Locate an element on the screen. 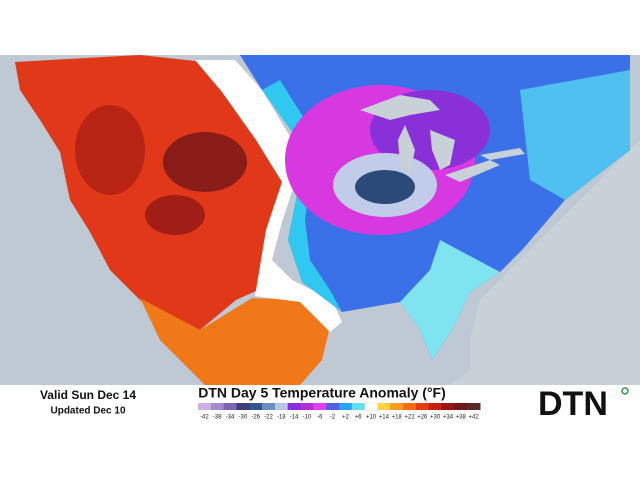  warm-mexico is located at coordinates (236, 341).